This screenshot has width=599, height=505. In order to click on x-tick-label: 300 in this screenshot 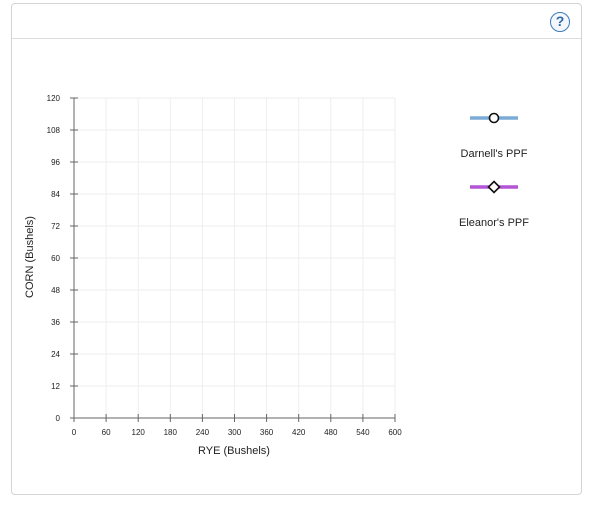, I will do `click(235, 432)`.